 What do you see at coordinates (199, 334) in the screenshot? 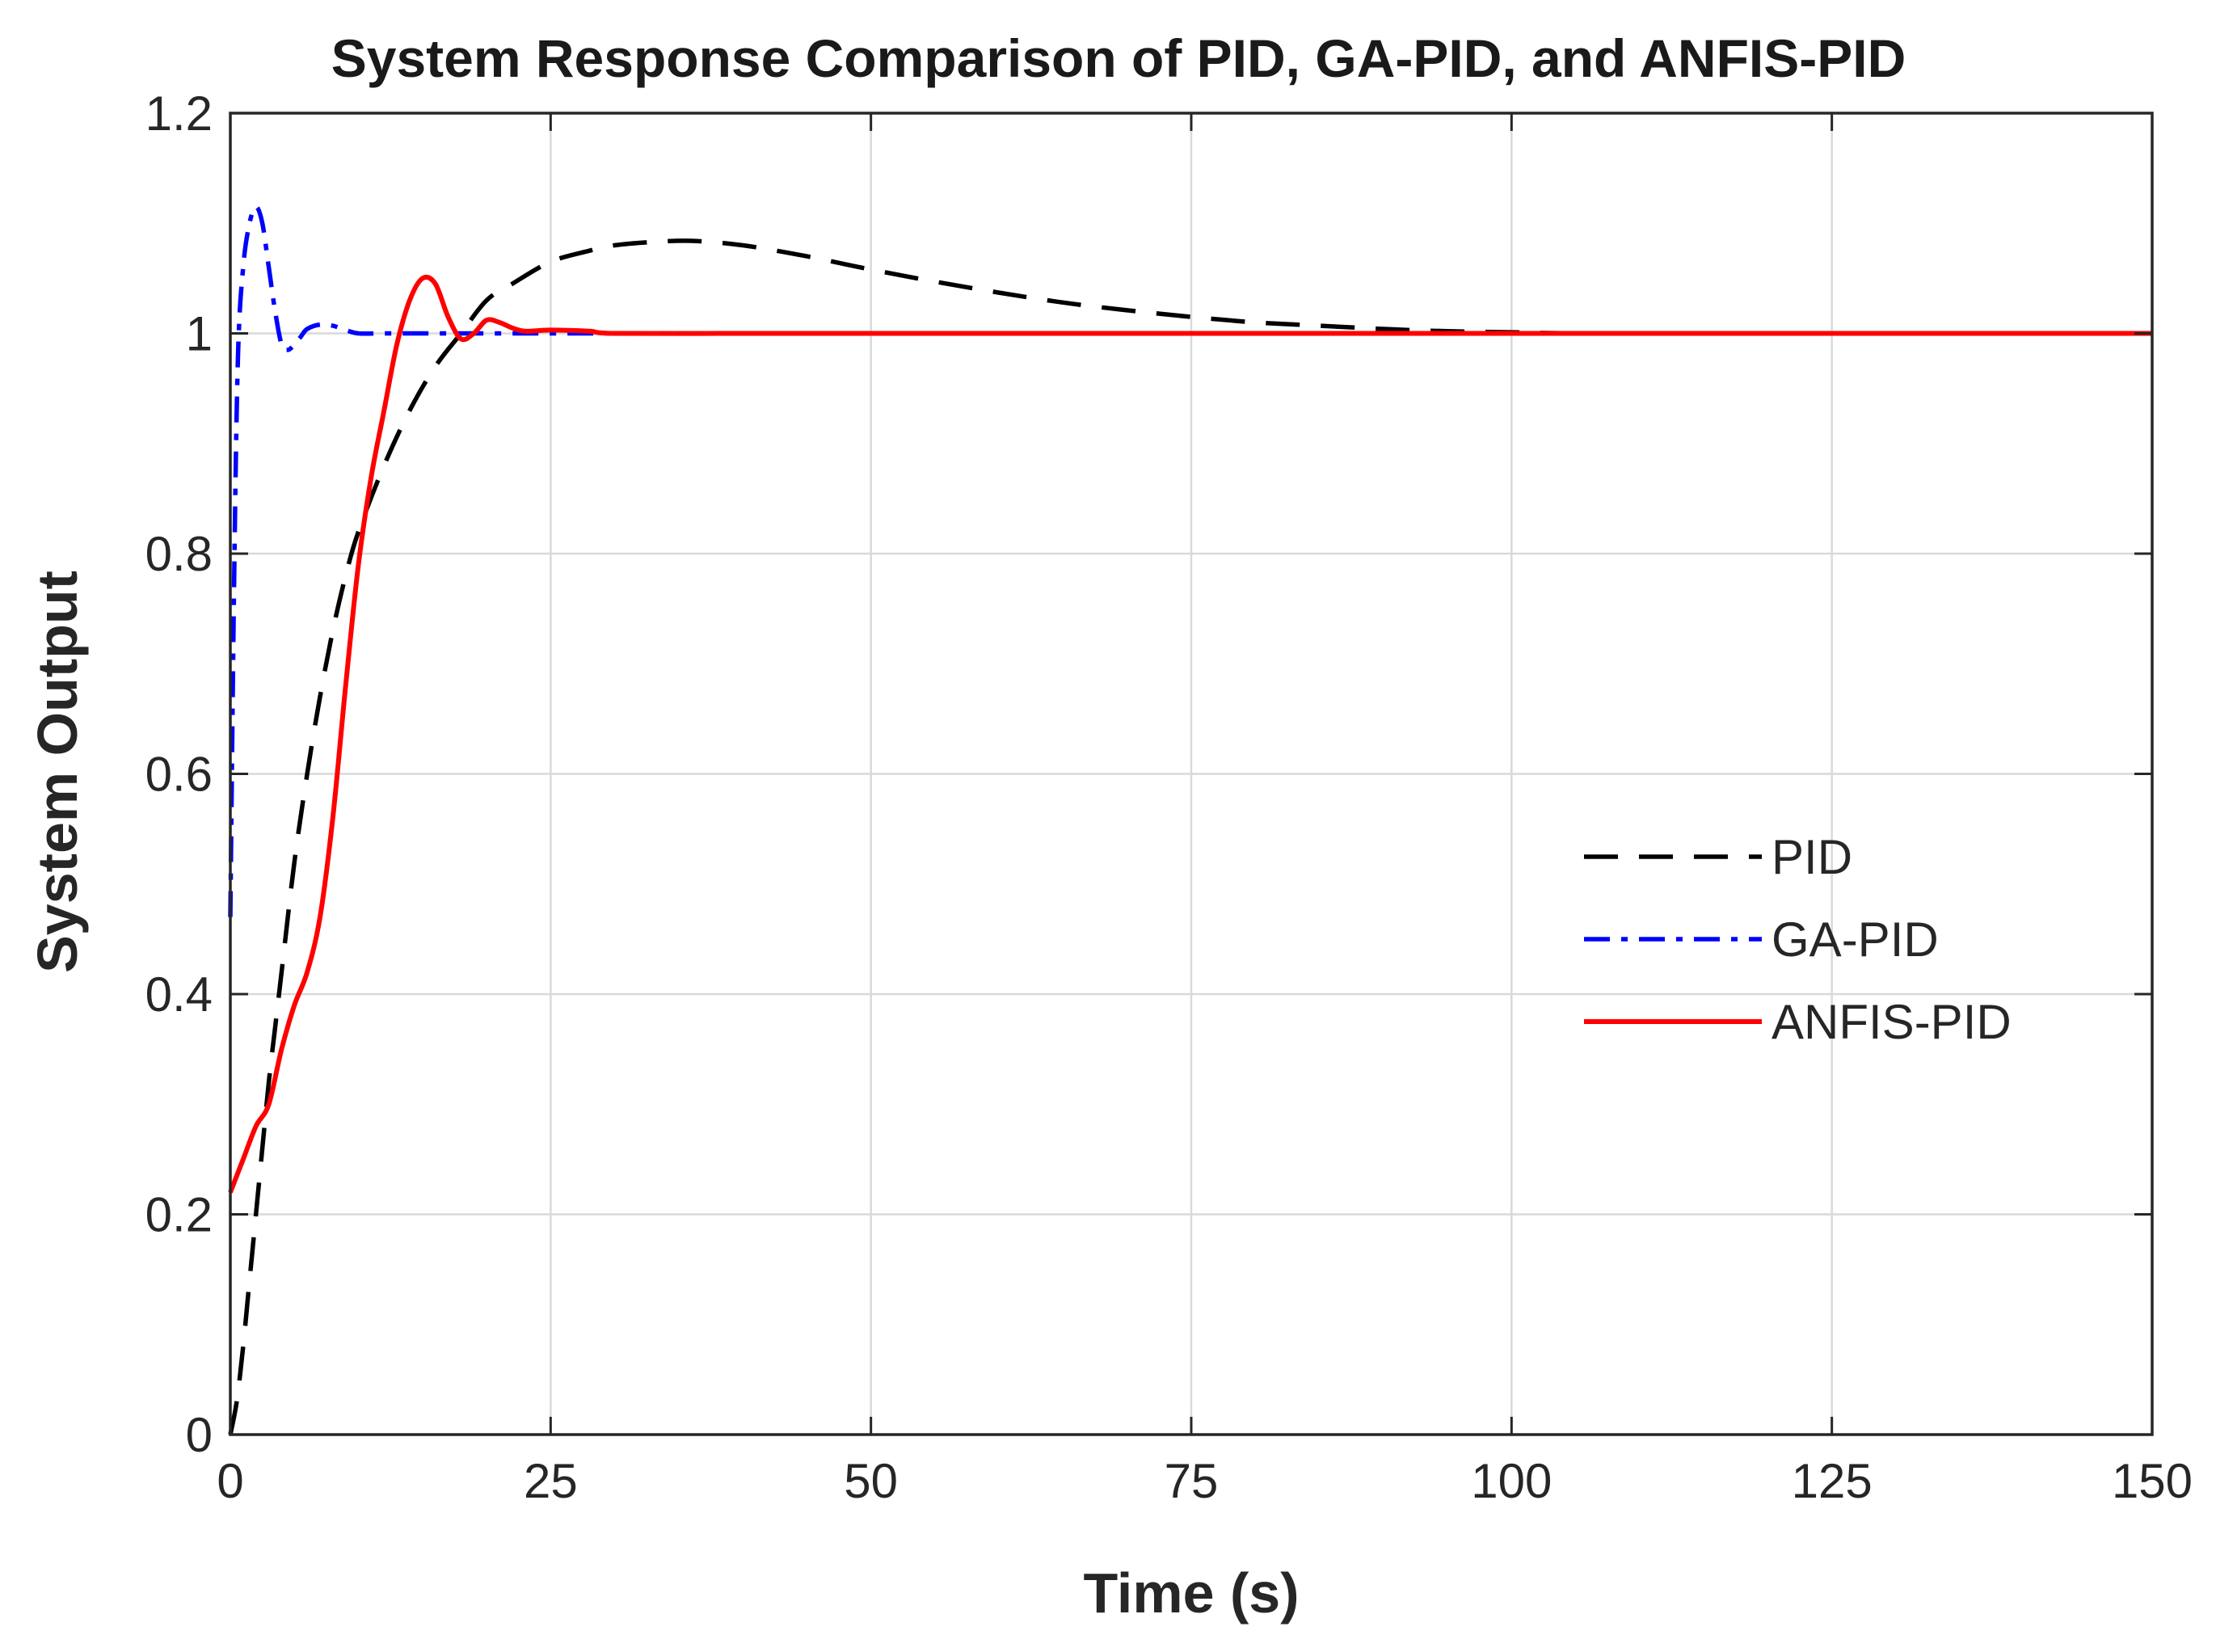
I see `y-tick-label: 1` at bounding box center [199, 334].